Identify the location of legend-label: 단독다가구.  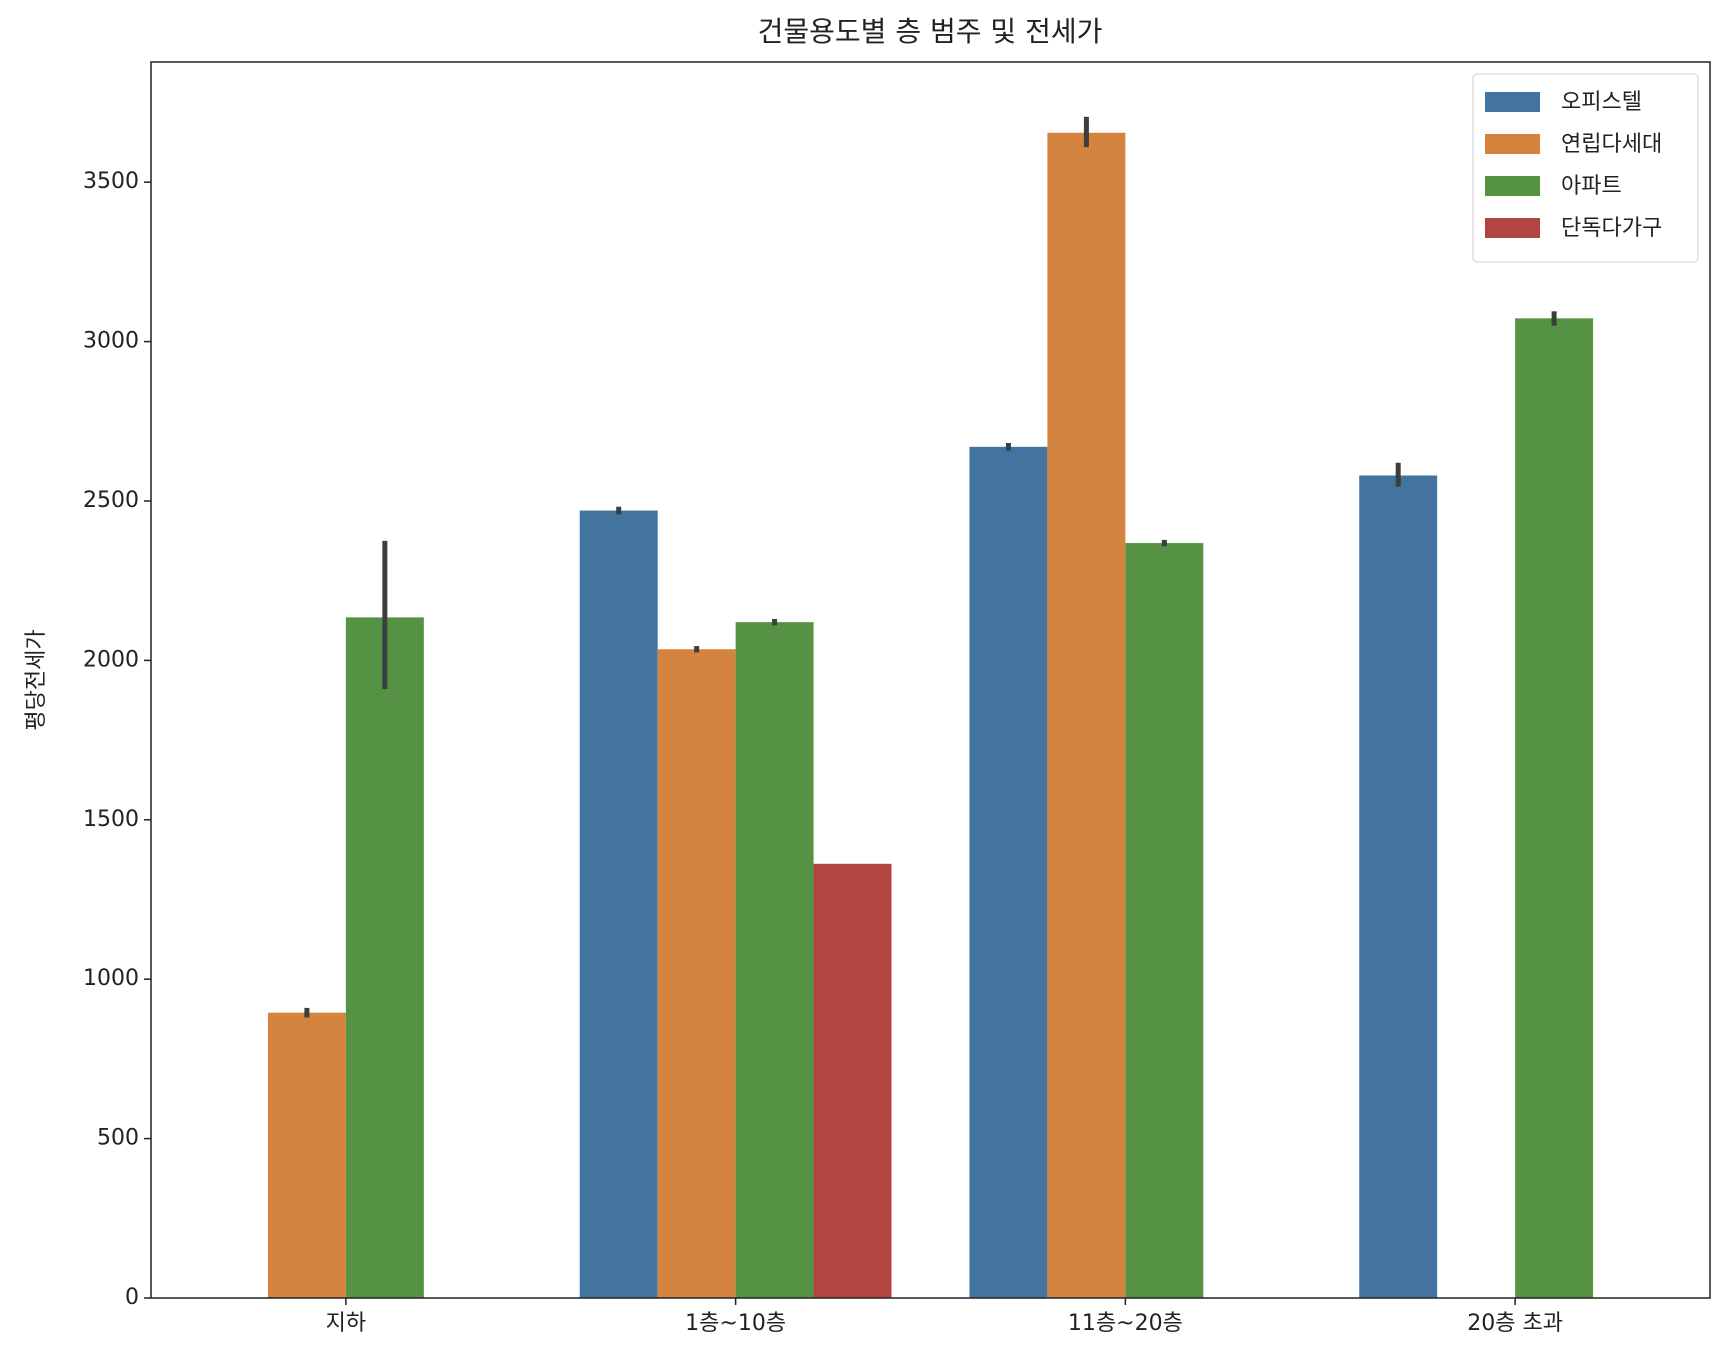
(1611, 228).